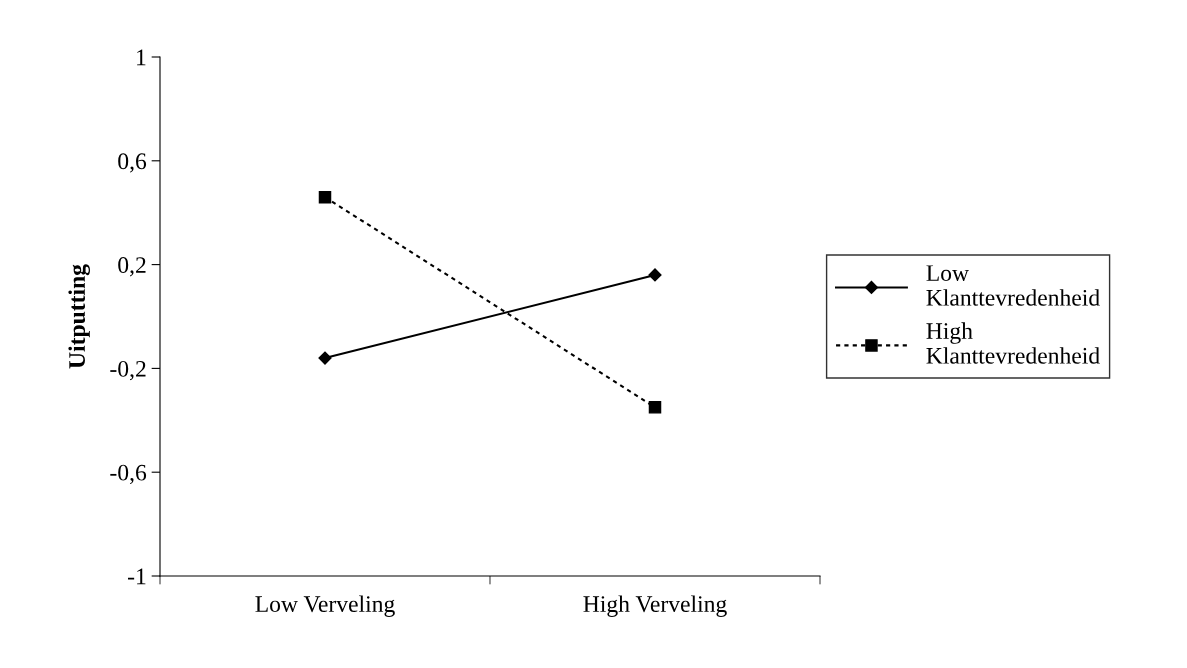 The height and width of the screenshot is (668, 1187). What do you see at coordinates (128, 370) in the screenshot?
I see `y-tick-label: -0,2` at bounding box center [128, 370].